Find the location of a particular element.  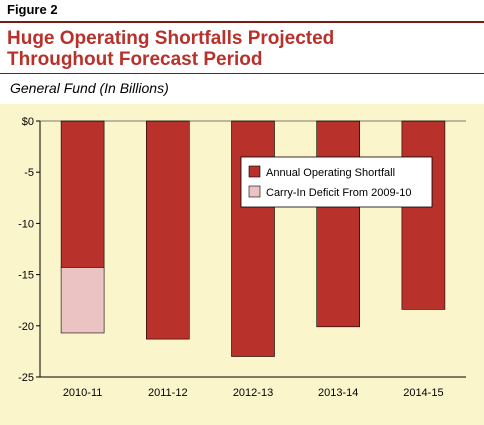

chart-title-line1: Huge Operating Shortfalls Projected is located at coordinates (171, 38).